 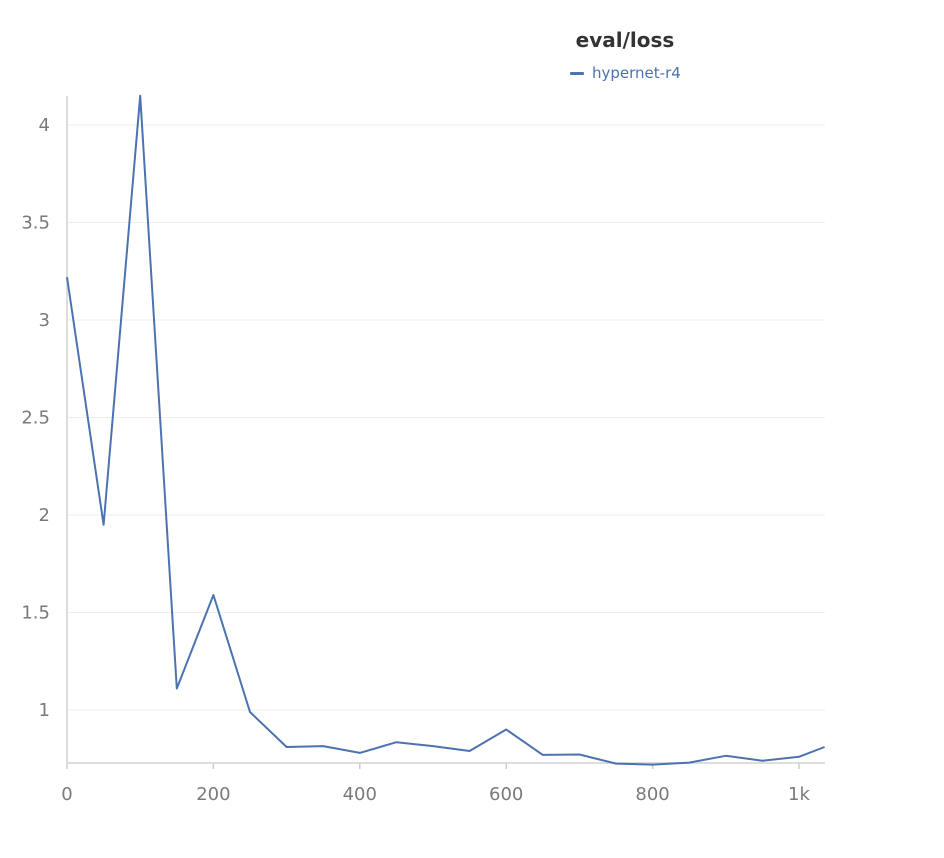 I want to click on y-tick-label: 2, so click(x=44, y=515).